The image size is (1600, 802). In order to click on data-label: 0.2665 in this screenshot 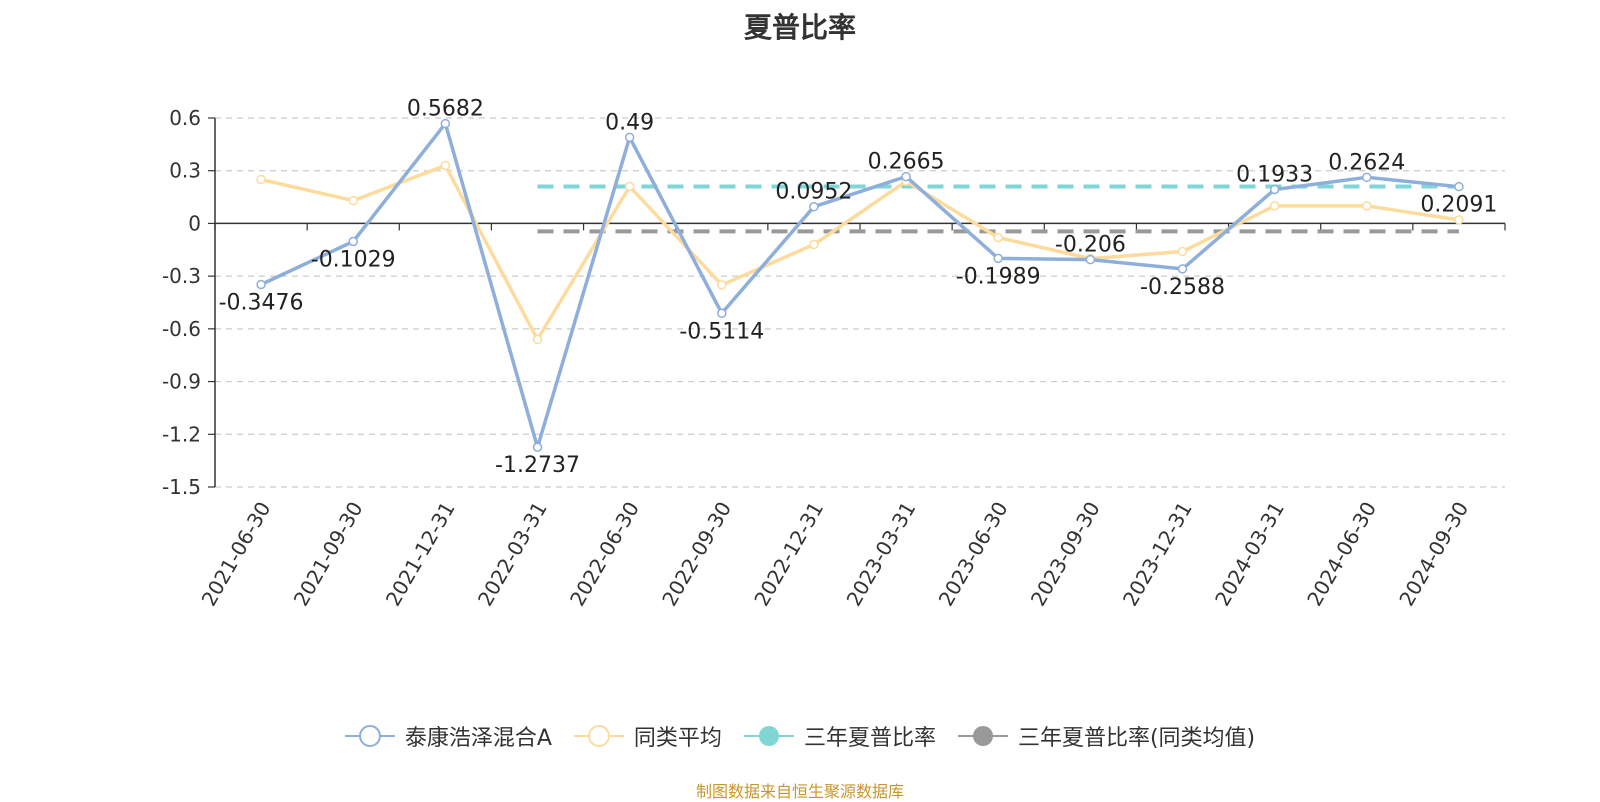, I will do `click(906, 162)`.